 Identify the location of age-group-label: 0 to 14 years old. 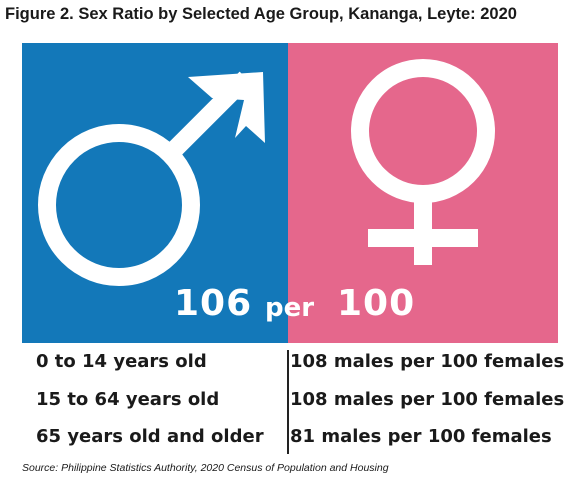
(121, 361).